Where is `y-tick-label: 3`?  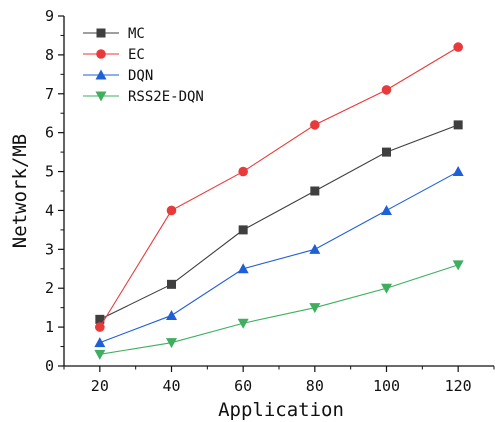 y-tick-label: 3 is located at coordinates (49, 249).